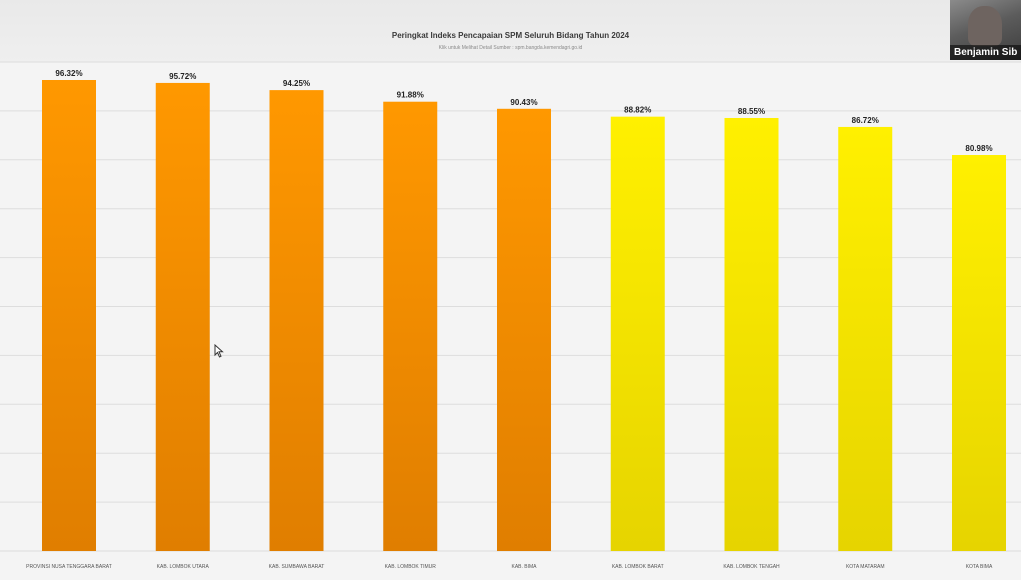 The width and height of the screenshot is (1021, 580). Describe the element at coordinates (979, 567) in the screenshot. I see `x-tick-label: KOTA BIMA` at that location.